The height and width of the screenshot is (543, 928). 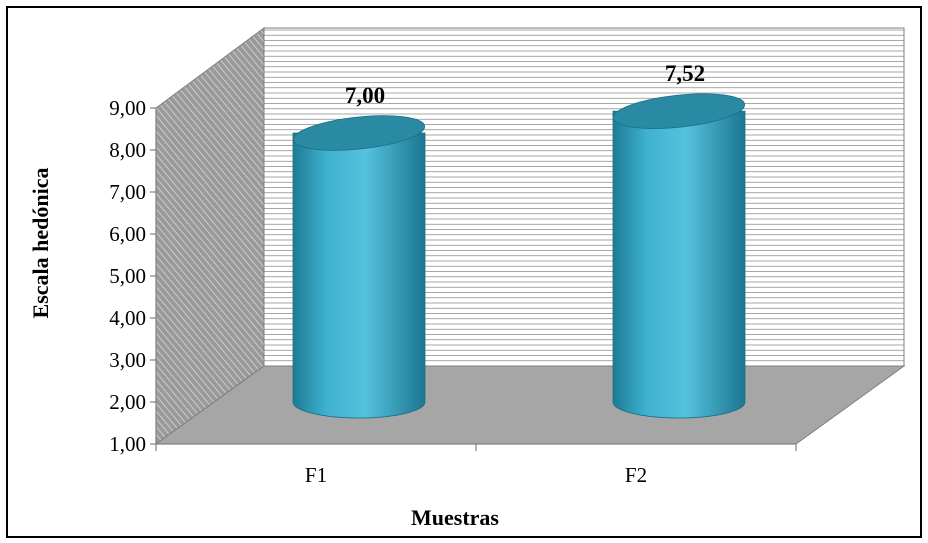 I want to click on y-axis-title: Escala hedónica, so click(x=40, y=243).